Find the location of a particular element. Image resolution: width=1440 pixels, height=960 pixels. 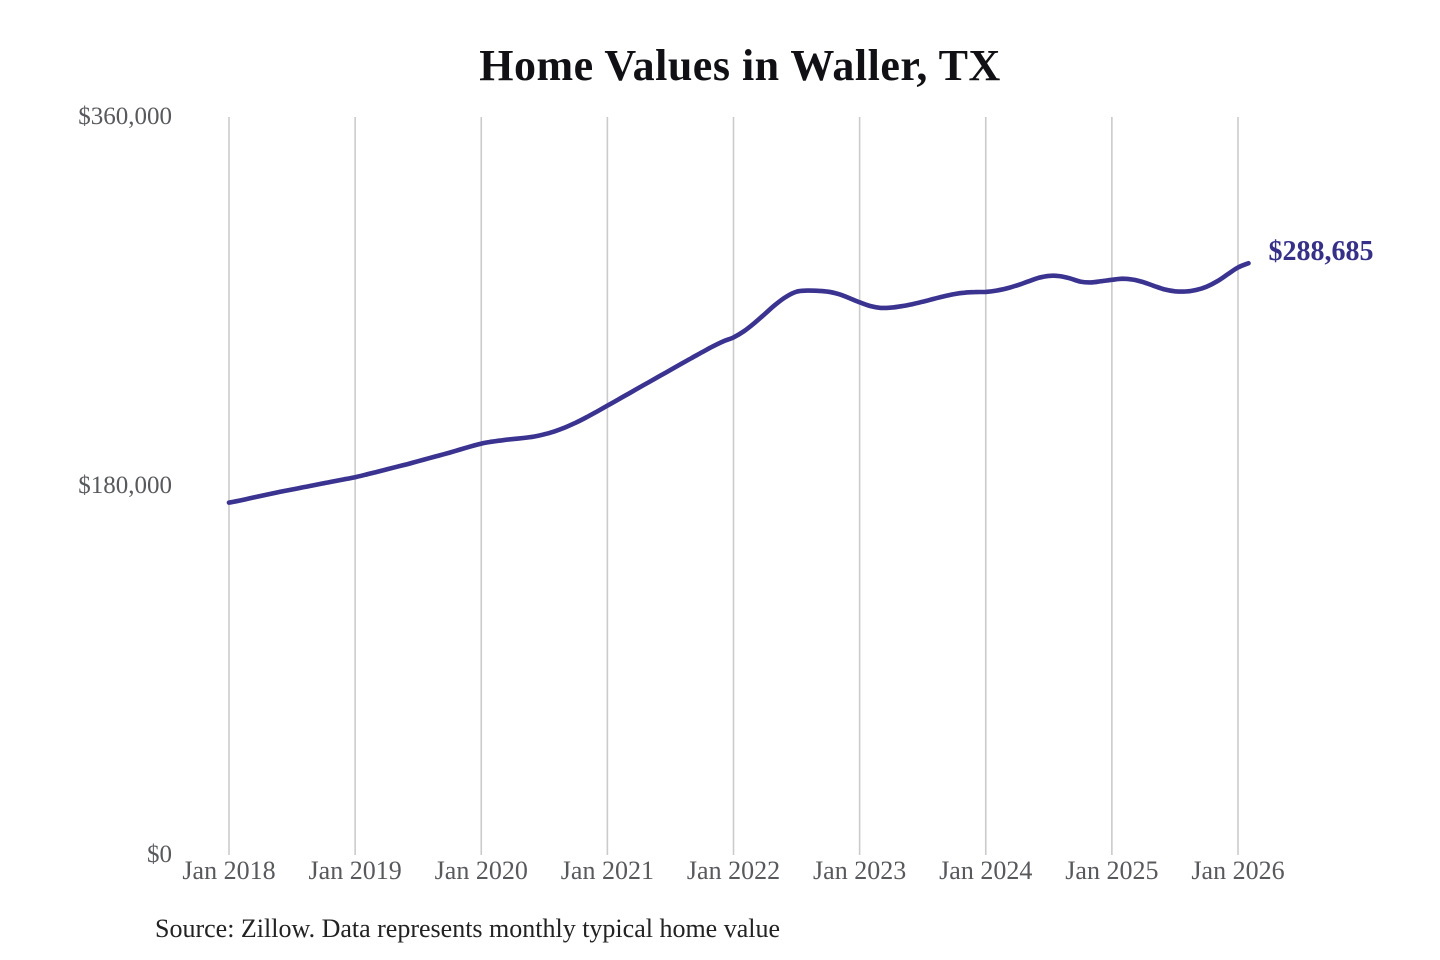

y-tick-360000: $360,000 is located at coordinates (125, 116).